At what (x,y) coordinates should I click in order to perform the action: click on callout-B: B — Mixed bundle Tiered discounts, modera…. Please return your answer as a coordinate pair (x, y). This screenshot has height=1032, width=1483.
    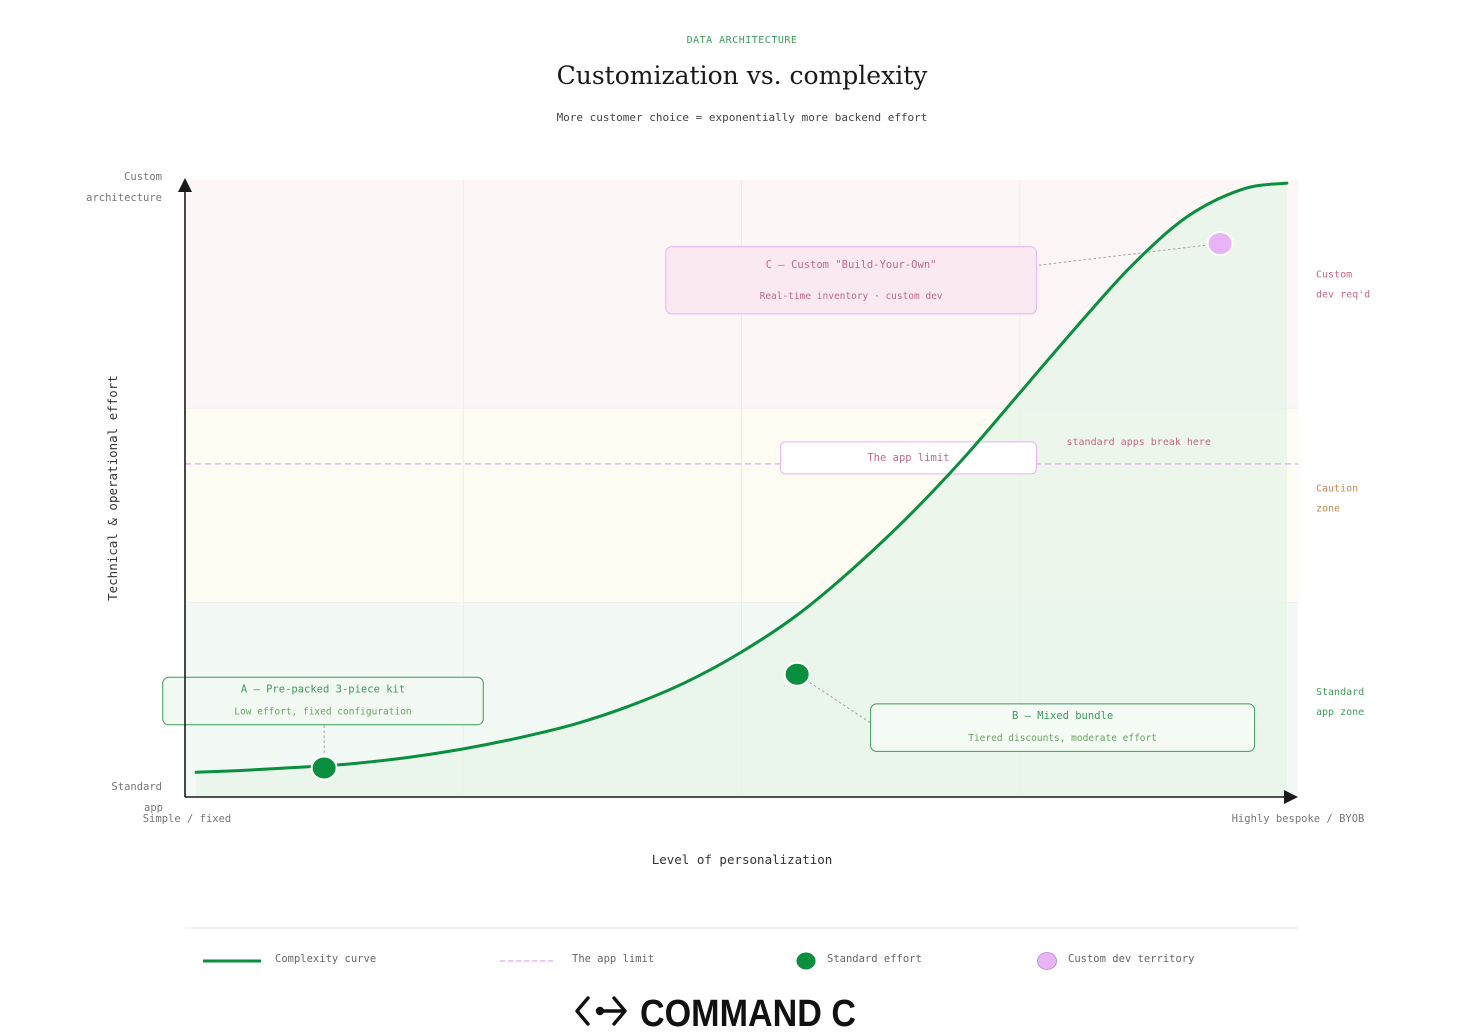
    Looking at the image, I should click on (1063, 727).